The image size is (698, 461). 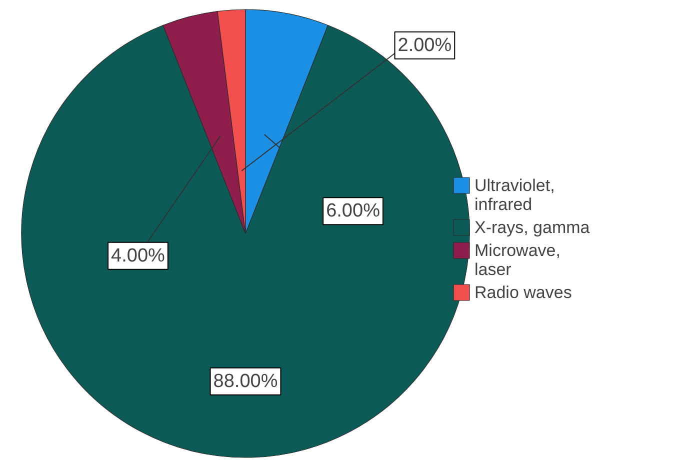 What do you see at coordinates (517, 260) in the screenshot?
I see `legend-label: Microwave, laser` at bounding box center [517, 260].